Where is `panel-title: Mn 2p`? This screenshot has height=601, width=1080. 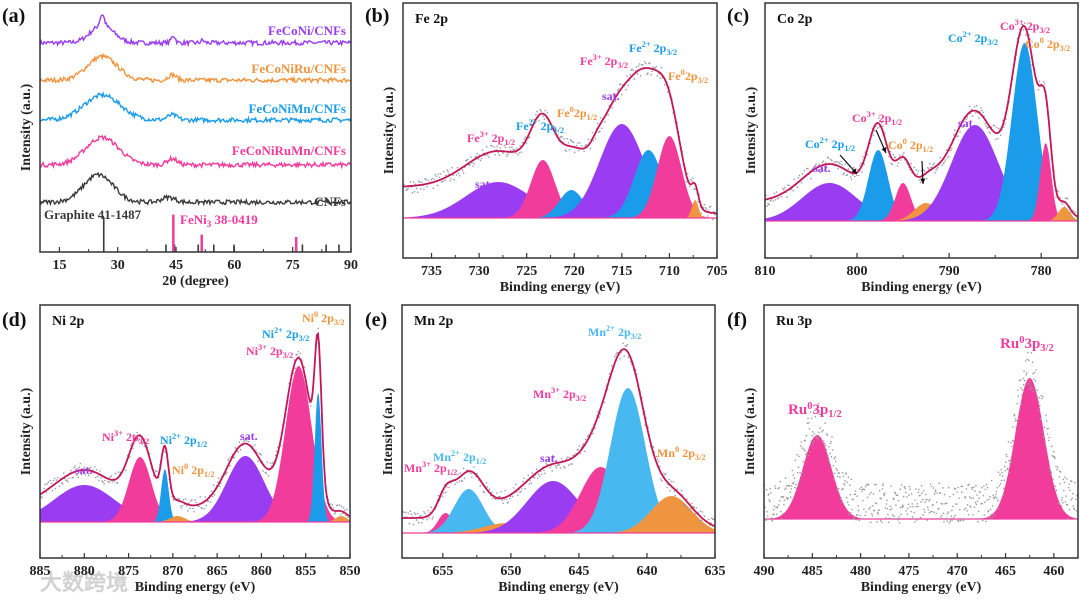
panel-title: Mn 2p is located at coordinates (434, 321).